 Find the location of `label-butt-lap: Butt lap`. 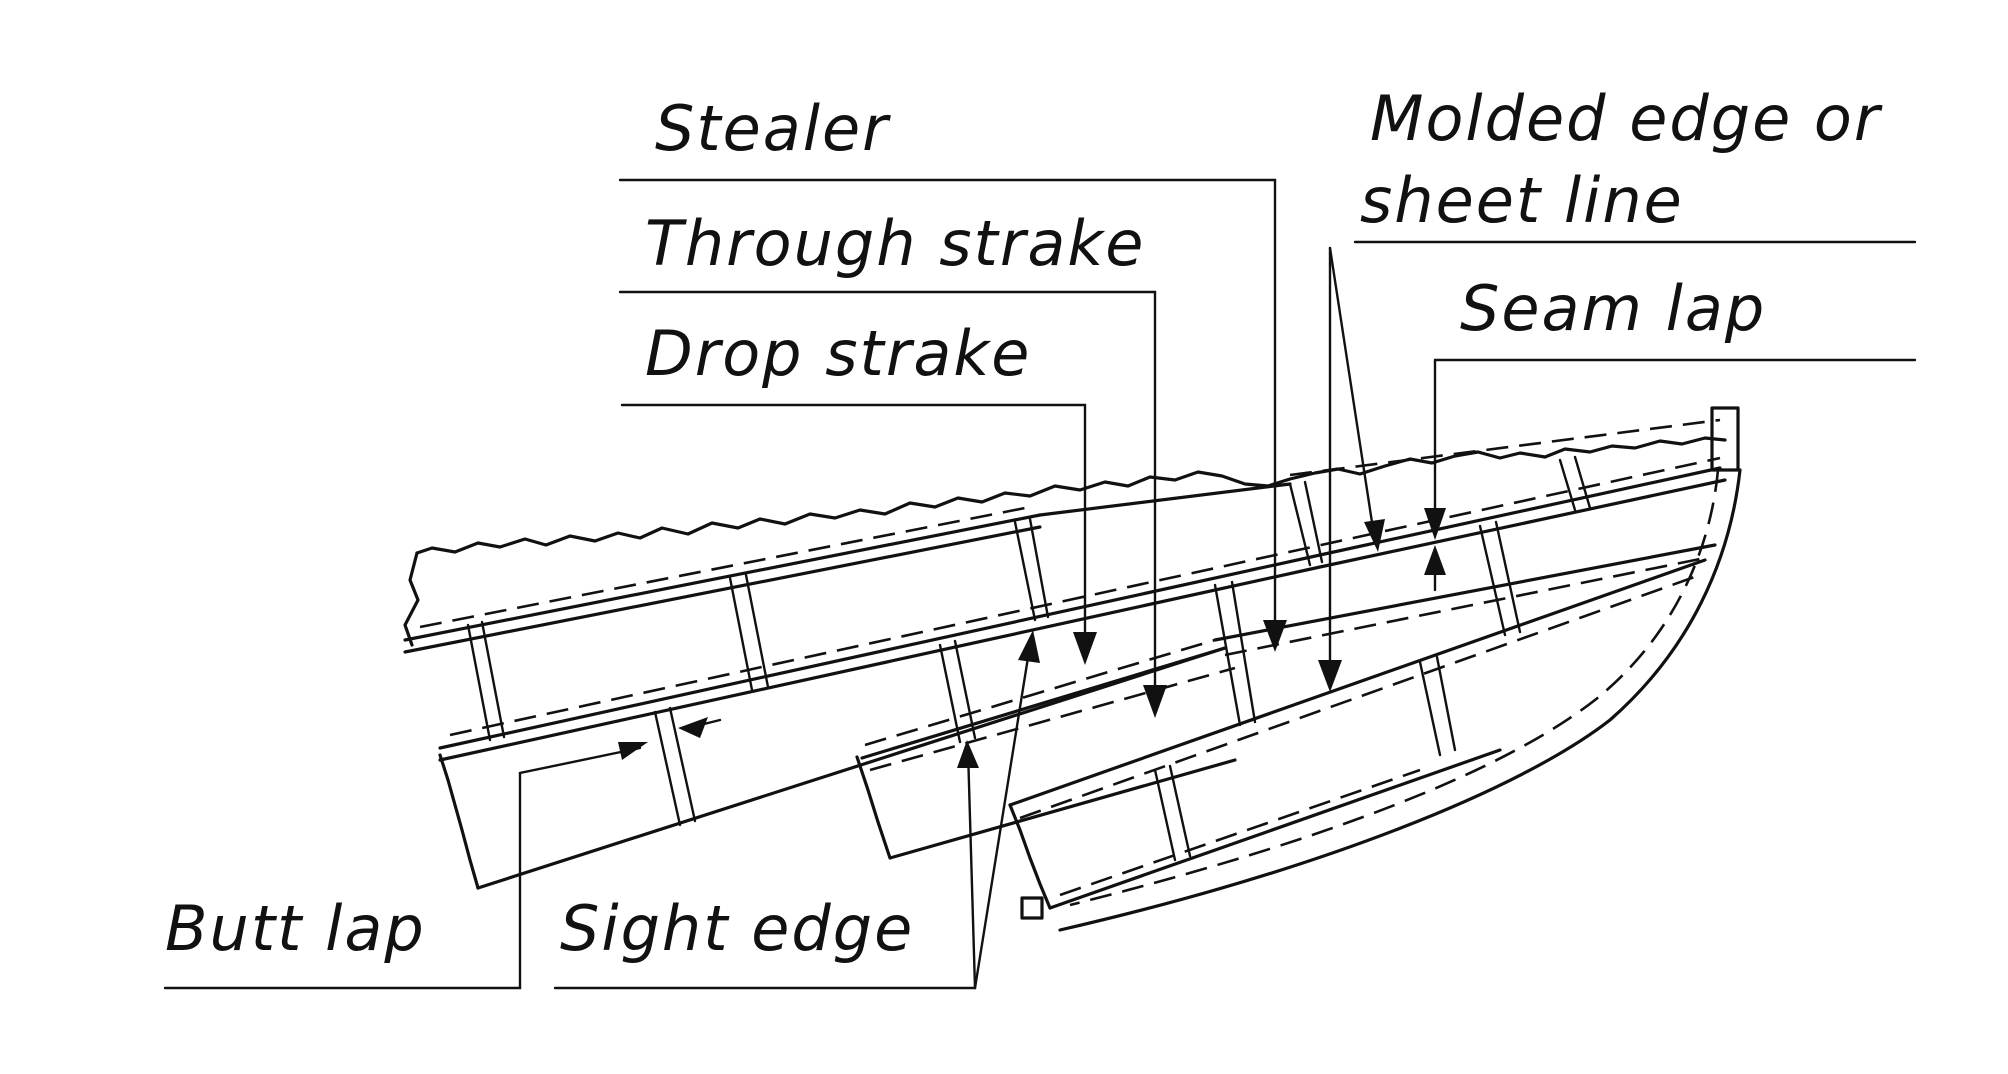

label-butt-lap: Butt lap is located at coordinates (295, 928).